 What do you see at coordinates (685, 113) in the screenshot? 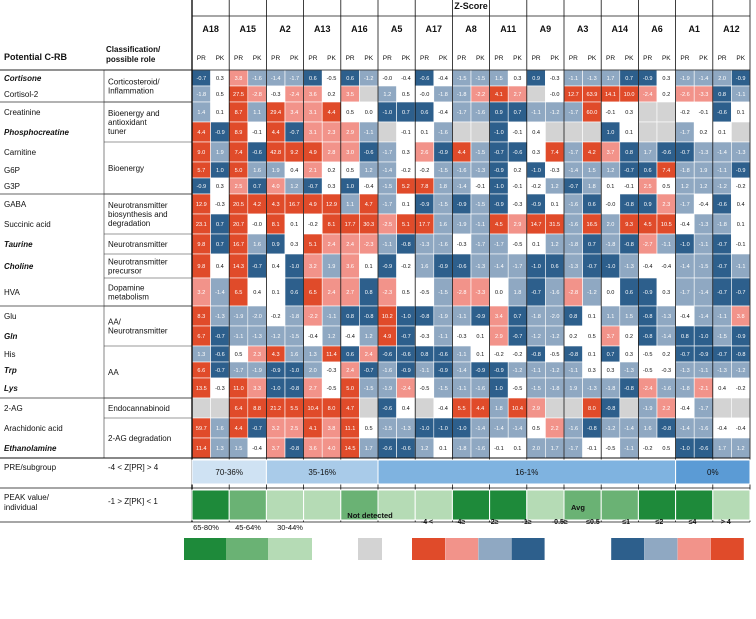
I see `cell-value: -0.2` at bounding box center [685, 113].